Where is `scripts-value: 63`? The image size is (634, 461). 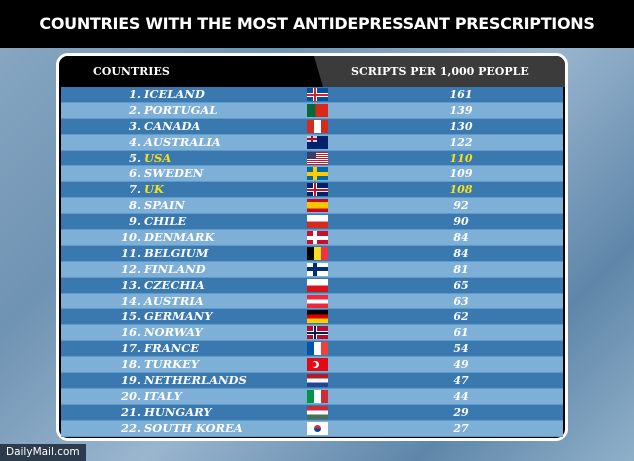
scripts-value: 63 is located at coordinates (461, 301).